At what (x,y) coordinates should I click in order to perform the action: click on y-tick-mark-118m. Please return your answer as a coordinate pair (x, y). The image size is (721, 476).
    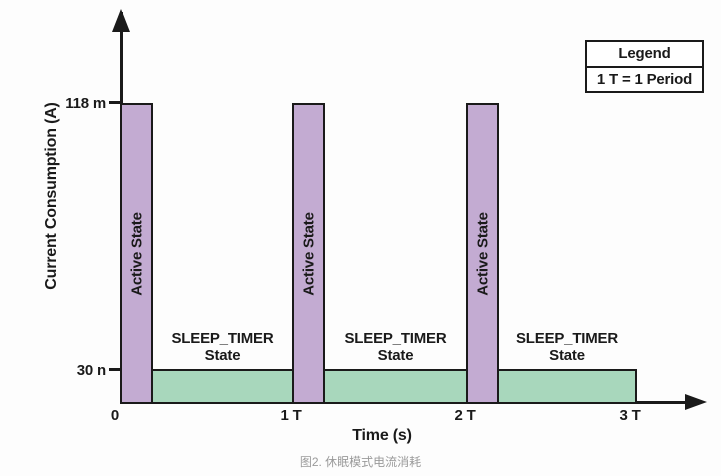
    Looking at the image, I should click on (115, 102).